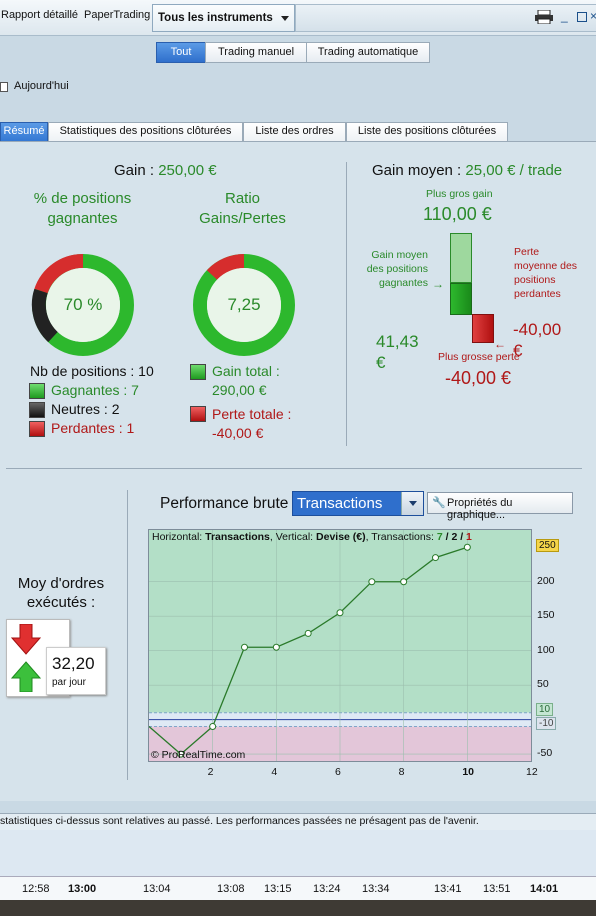 This screenshot has width=596, height=916. Describe the element at coordinates (532, 772) in the screenshot. I see `x-tick-label: 12` at that location.